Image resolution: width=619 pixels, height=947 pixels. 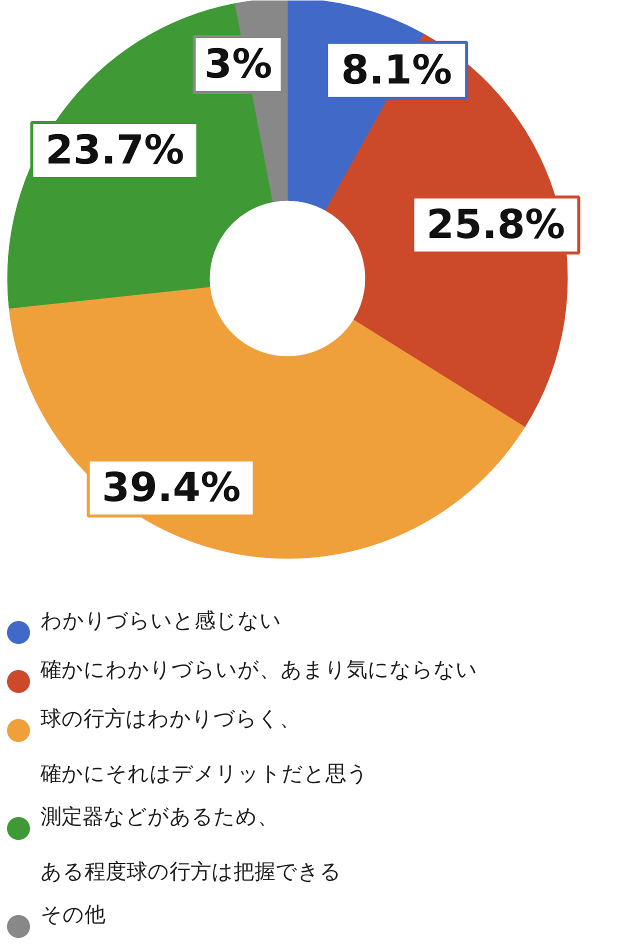 I want to click on data-label: 25.8%, so click(x=496, y=225).